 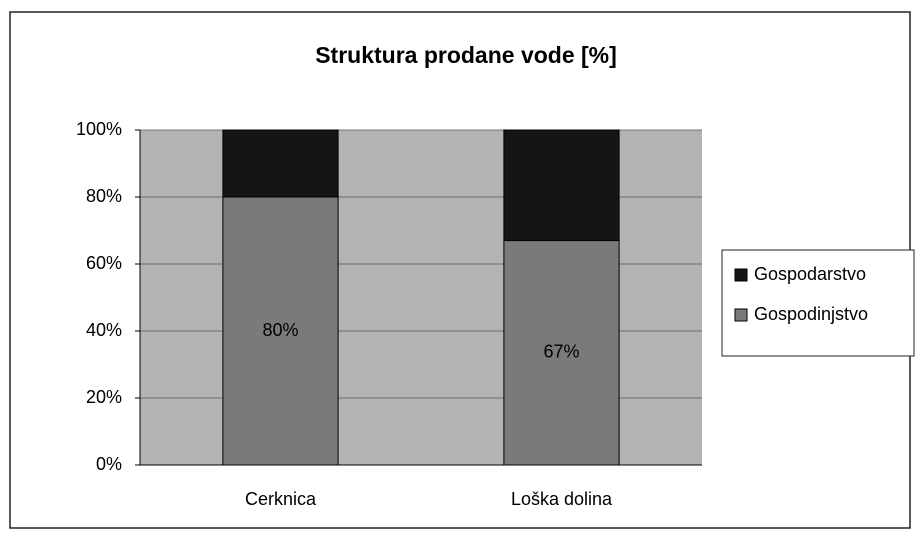 What do you see at coordinates (810, 274) in the screenshot?
I see `legend-label: Gospodarstvo` at bounding box center [810, 274].